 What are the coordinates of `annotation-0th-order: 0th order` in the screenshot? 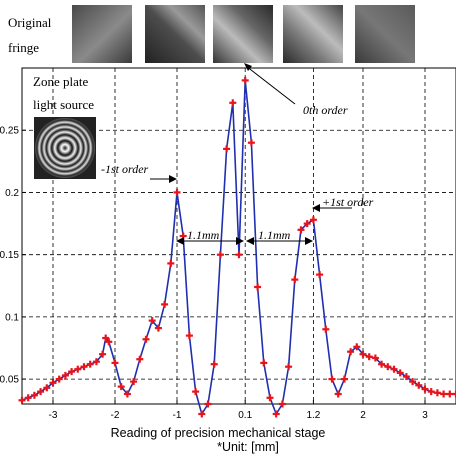 It's located at (296, 90).